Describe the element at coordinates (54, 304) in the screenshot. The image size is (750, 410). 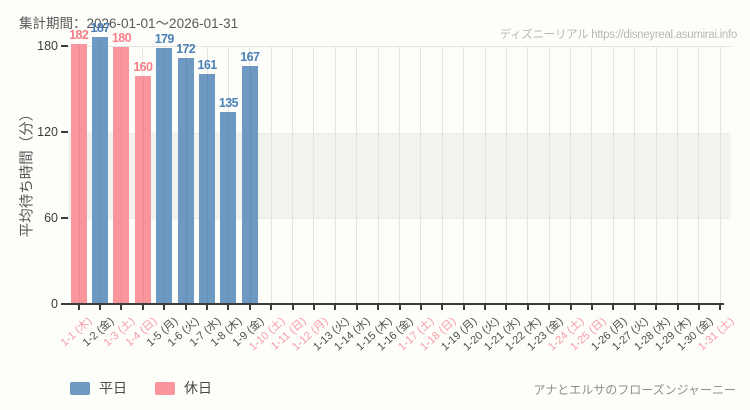
I see `y-tick-label: 0` at that location.